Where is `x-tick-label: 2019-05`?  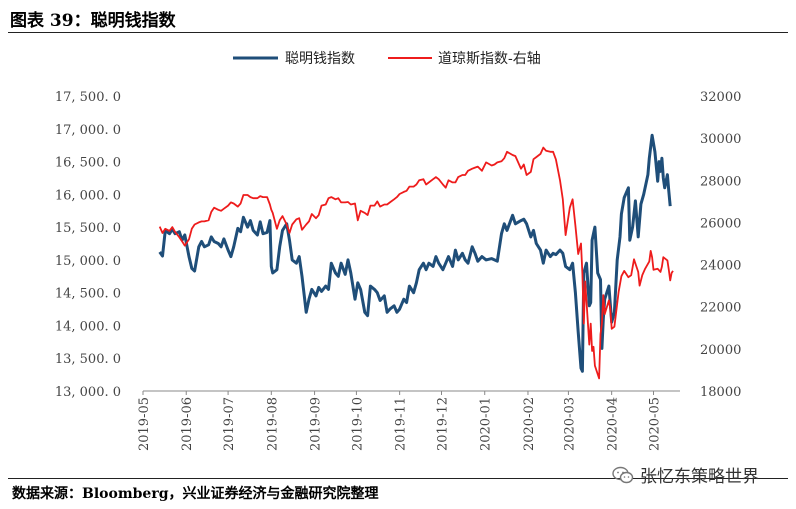 x-tick-label: 2019-05 is located at coordinates (144, 424).